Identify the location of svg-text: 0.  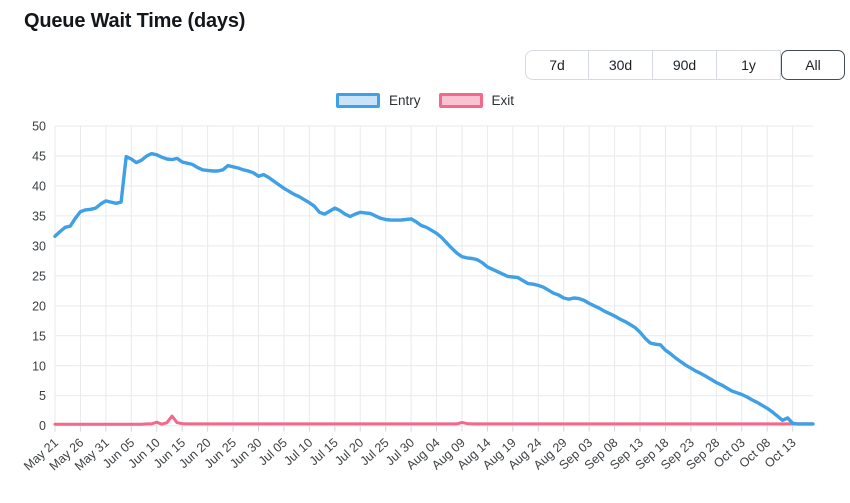
(42, 426).